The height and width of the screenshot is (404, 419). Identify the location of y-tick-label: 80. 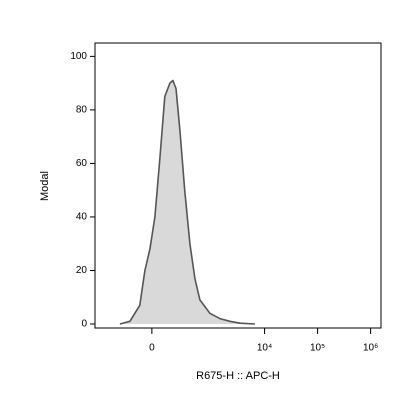
(82, 110).